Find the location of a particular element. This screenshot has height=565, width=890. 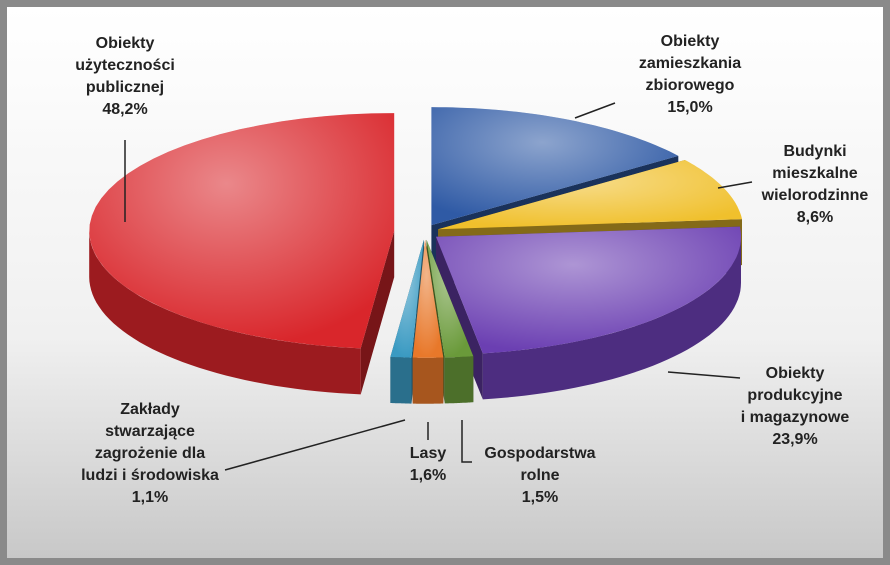

label-line: mieszkalne is located at coordinates (814, 173).